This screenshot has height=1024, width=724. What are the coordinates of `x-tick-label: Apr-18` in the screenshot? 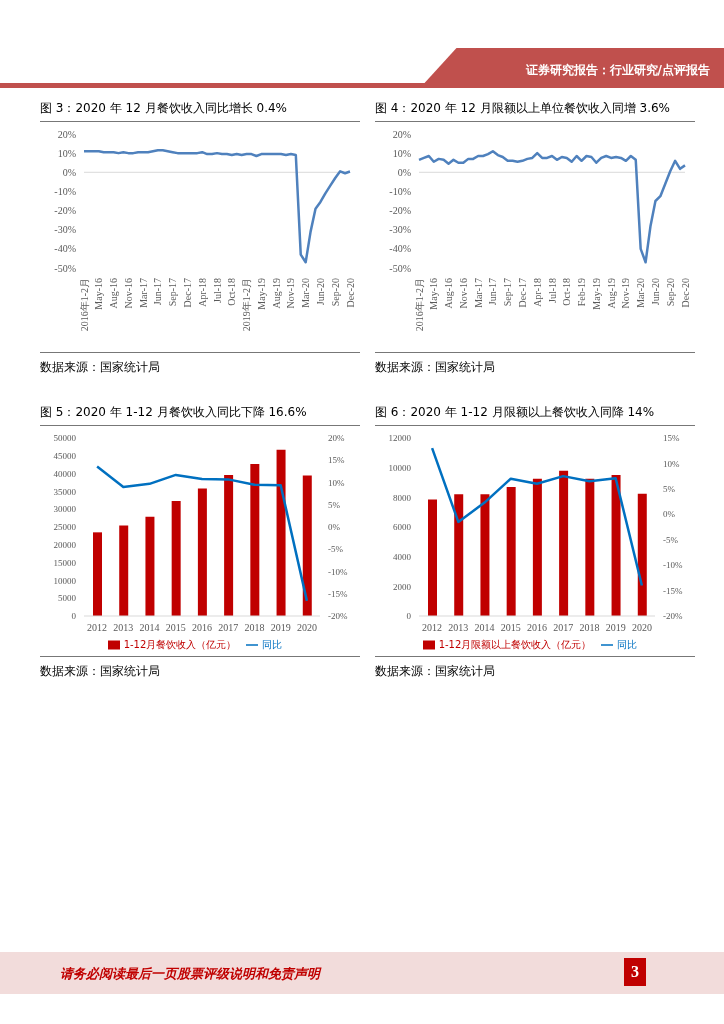 It's located at (202, 292).